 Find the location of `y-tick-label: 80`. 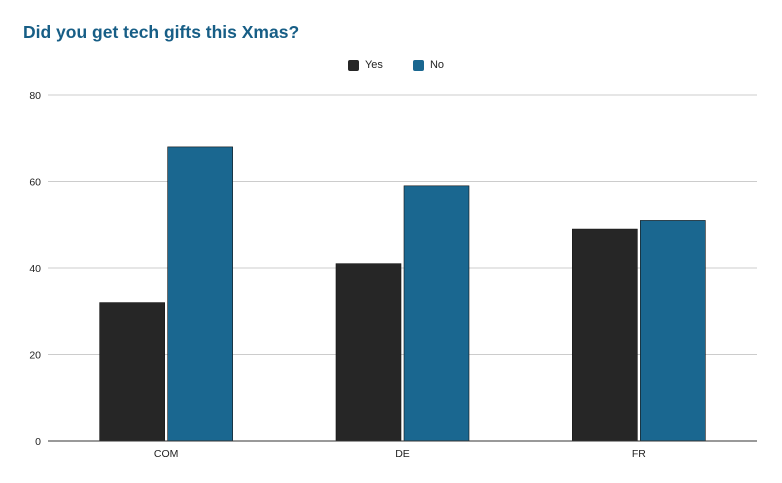

y-tick-label: 80 is located at coordinates (35, 96).